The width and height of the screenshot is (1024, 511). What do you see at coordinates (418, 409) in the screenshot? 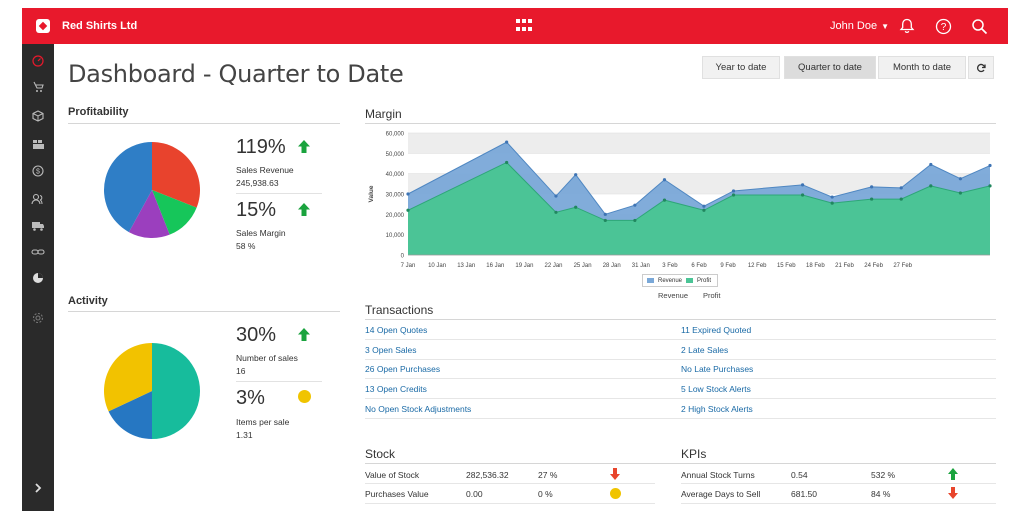
I see `open-stock-adjustments-link: No Open Stock Adjustments` at bounding box center [418, 409].